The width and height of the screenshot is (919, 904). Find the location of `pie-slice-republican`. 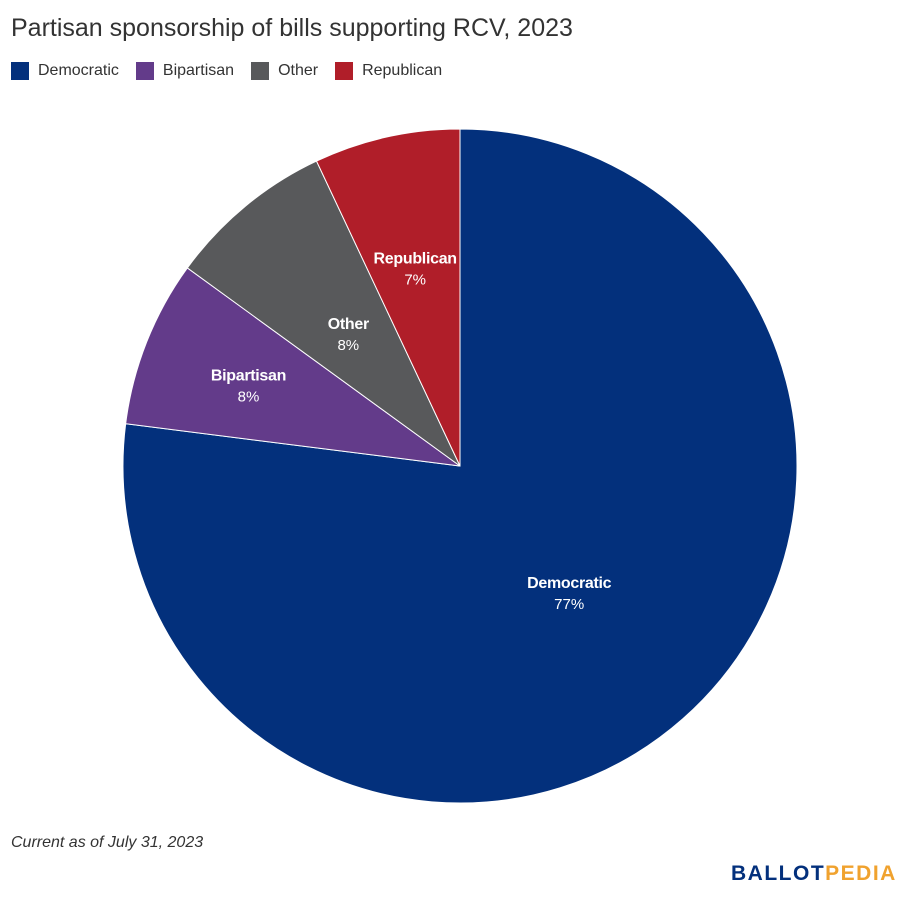

pie-slice-republican is located at coordinates (388, 297).